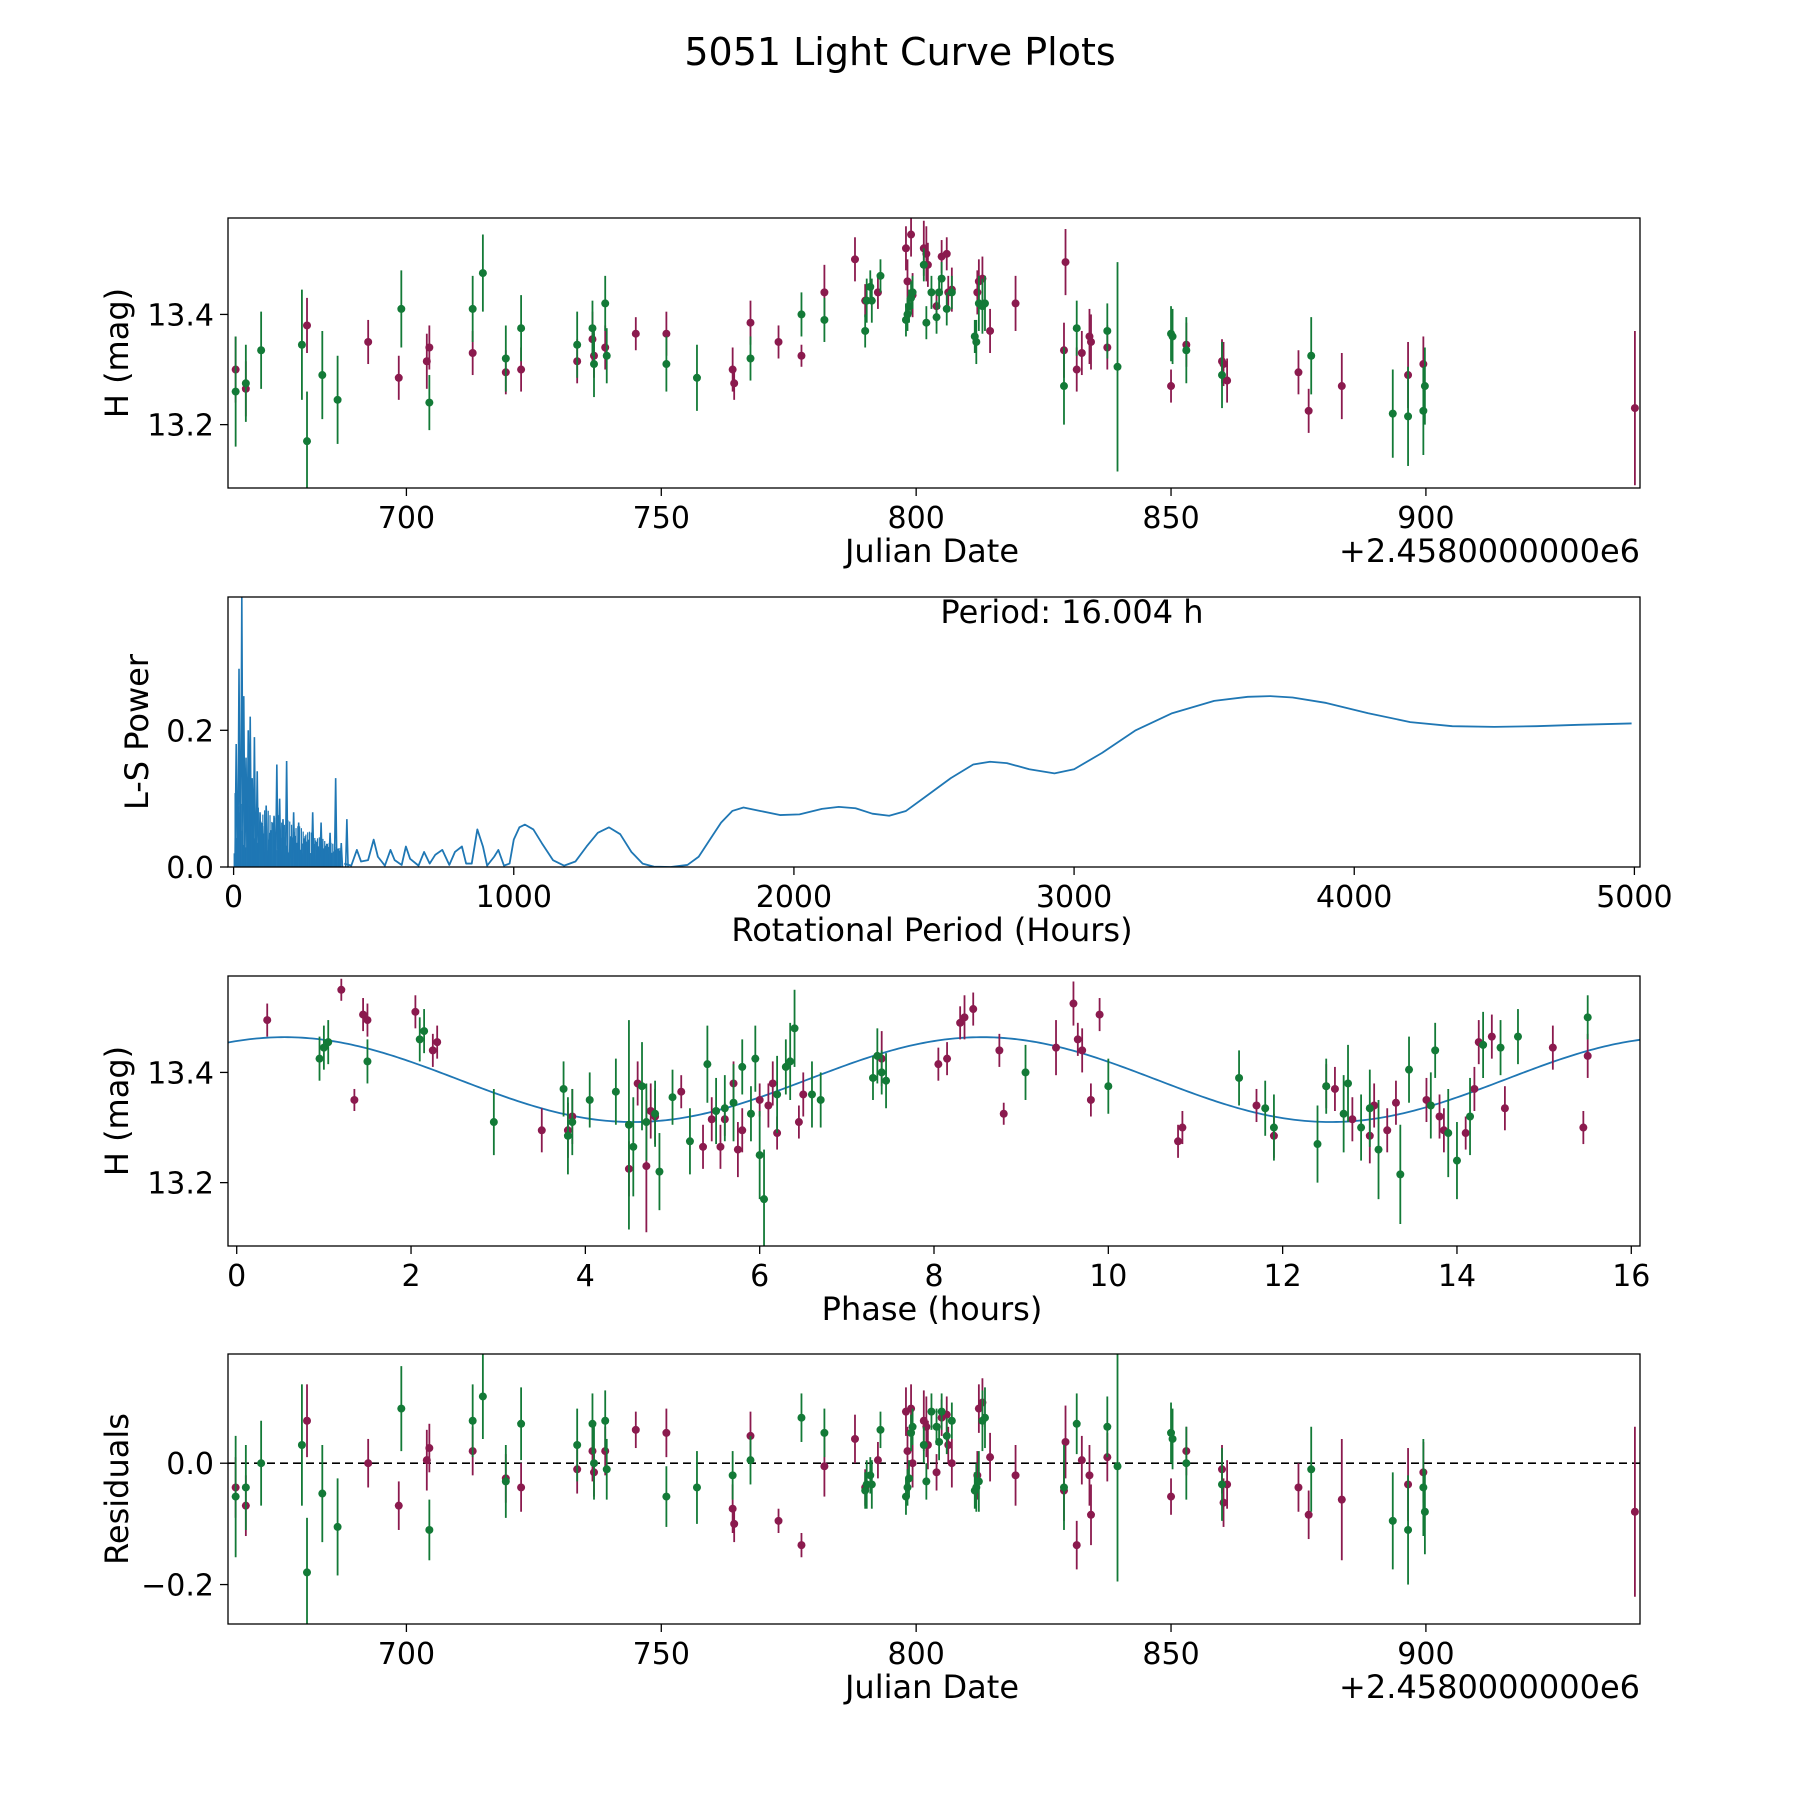 The height and width of the screenshot is (1800, 1800). What do you see at coordinates (1170, 518) in the screenshot?
I see `lightcurve-xtick-label: 850` at bounding box center [1170, 518].